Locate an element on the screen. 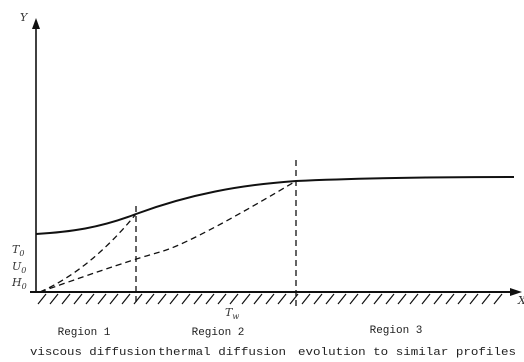  region-3-description: evolution to similar profiles is located at coordinates (407, 353).